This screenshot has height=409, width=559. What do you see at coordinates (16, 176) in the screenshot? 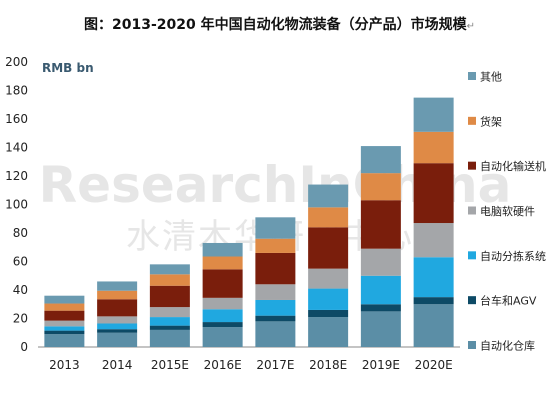
I see `y-tick-label: 120` at bounding box center [16, 176].